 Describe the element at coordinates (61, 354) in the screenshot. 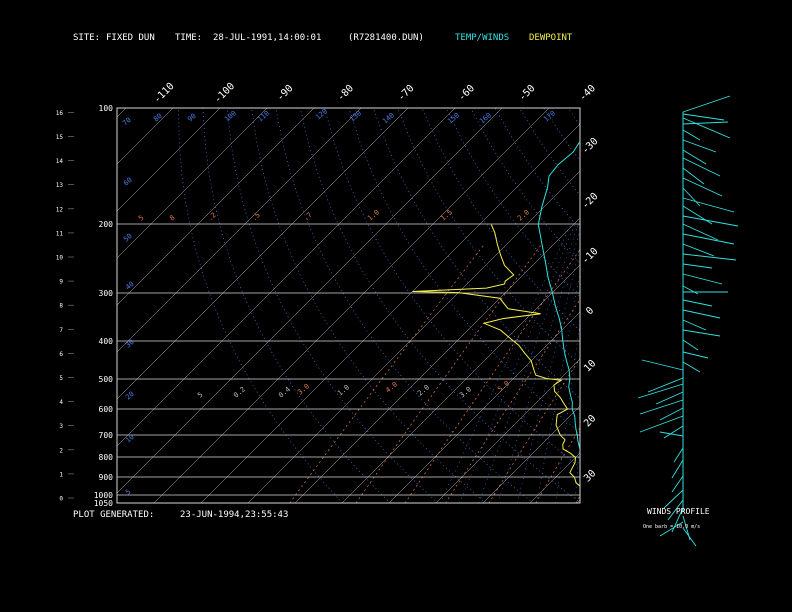

I see `height-label: 6` at that location.